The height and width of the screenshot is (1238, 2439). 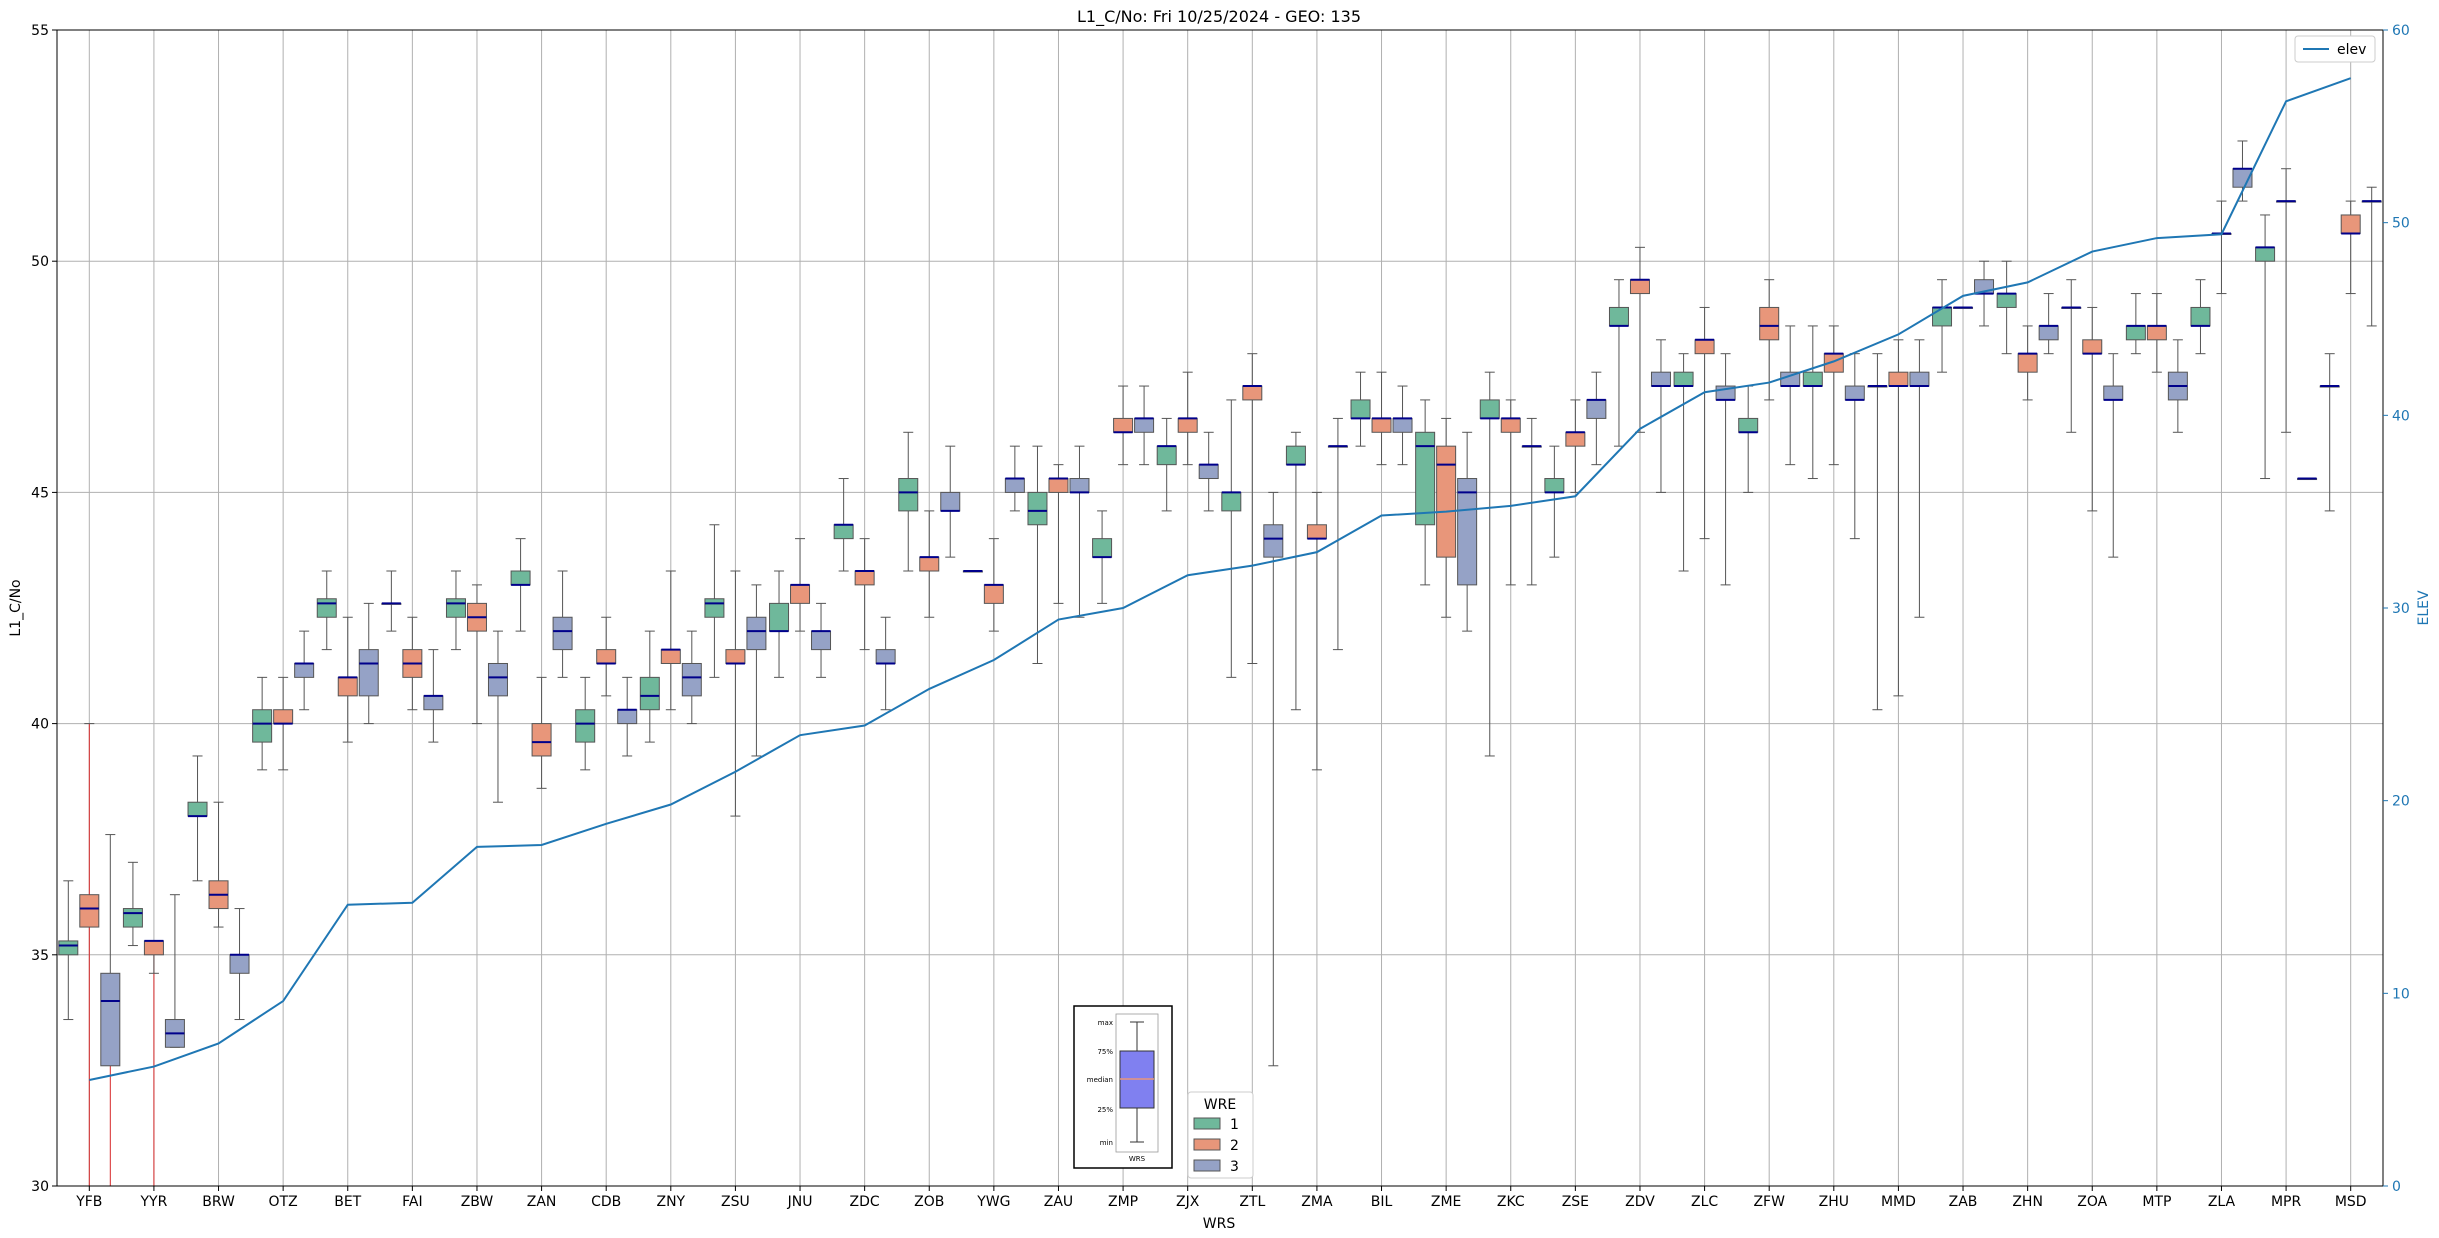 I want to click on y-tick-label: 40, so click(x=40, y=725).